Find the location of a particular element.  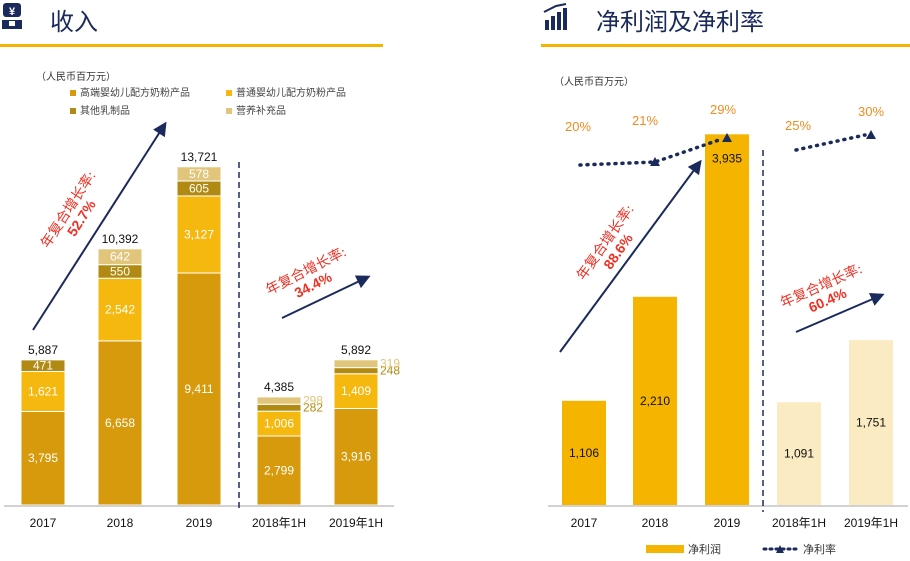

profit-category-label: 2018 is located at coordinates (655, 523).